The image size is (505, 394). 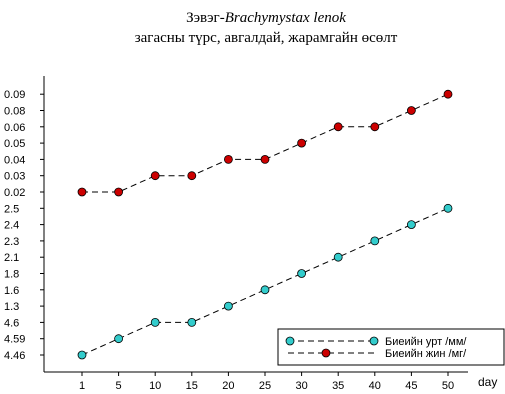 I want to click on chart-title-prefix: Зэвэг-, so click(x=205, y=18).